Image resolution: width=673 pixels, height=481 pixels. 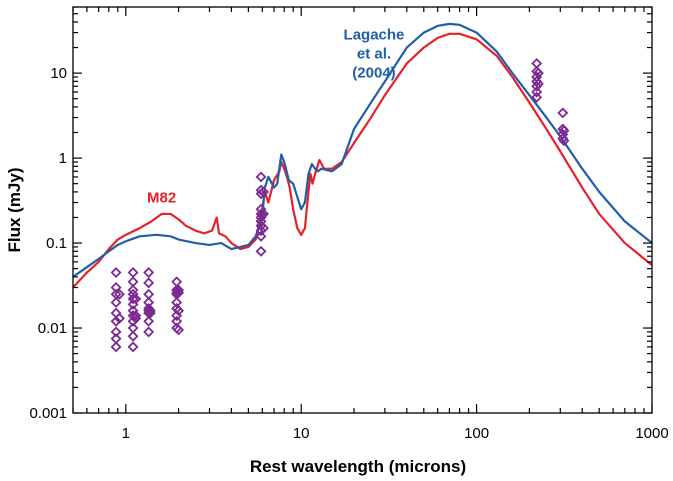 What do you see at coordinates (161, 198) in the screenshot?
I see `annotation-0: M82` at bounding box center [161, 198].